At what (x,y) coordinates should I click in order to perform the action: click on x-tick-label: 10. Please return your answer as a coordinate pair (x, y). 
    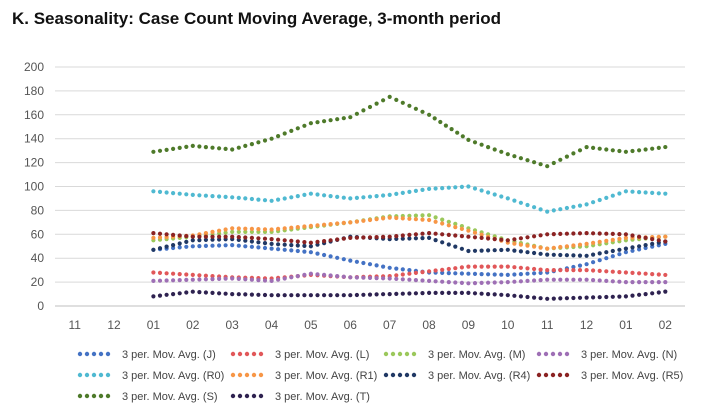
    Looking at the image, I should click on (508, 325).